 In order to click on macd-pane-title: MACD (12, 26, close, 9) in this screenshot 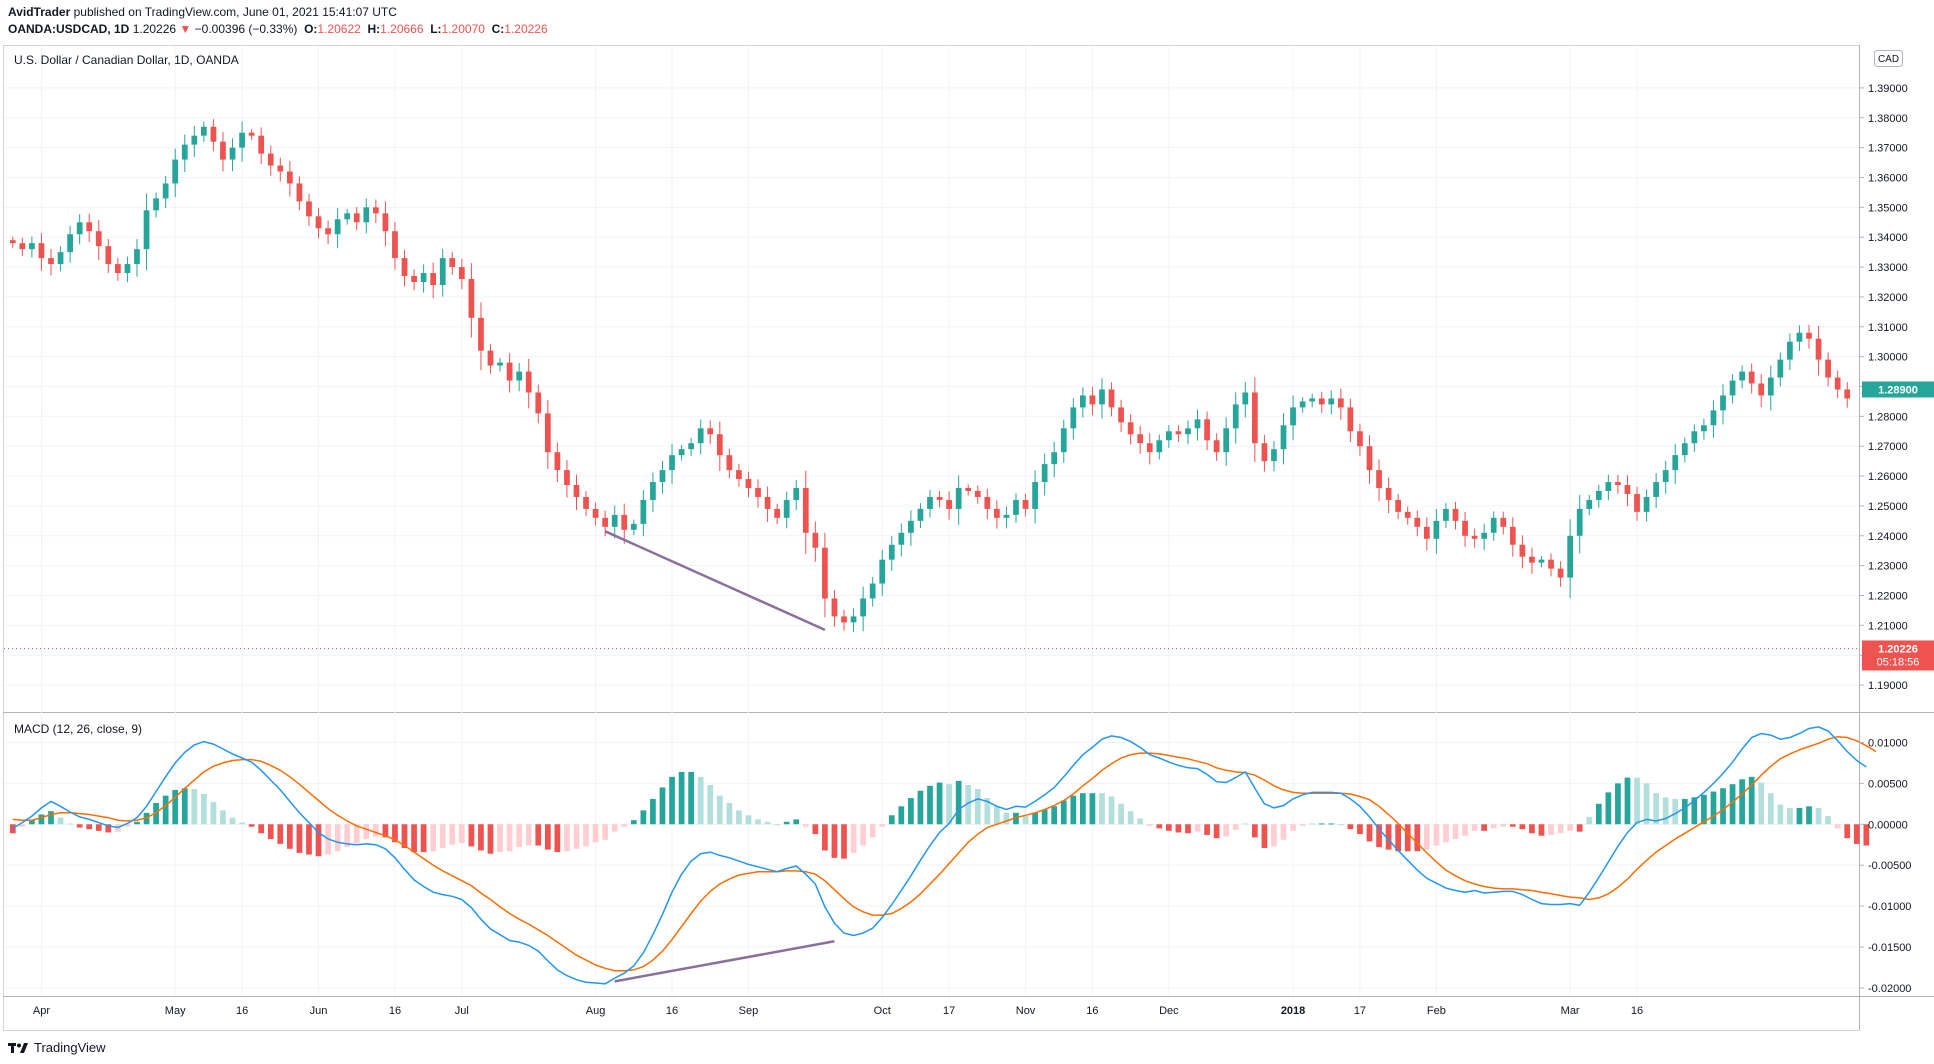, I will do `click(78, 729)`.